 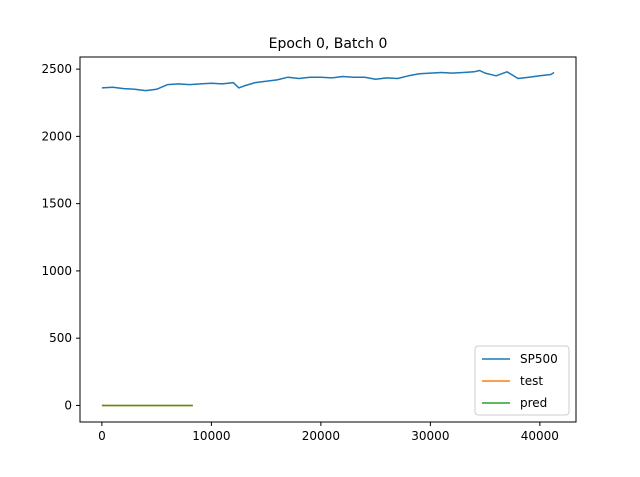 I want to click on y-tick-label: 0, so click(x=68, y=405).